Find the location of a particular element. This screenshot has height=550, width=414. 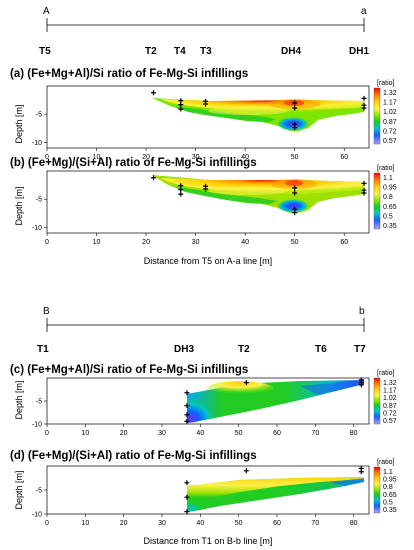

borehole-label-t5: T5 is located at coordinates (45, 51).